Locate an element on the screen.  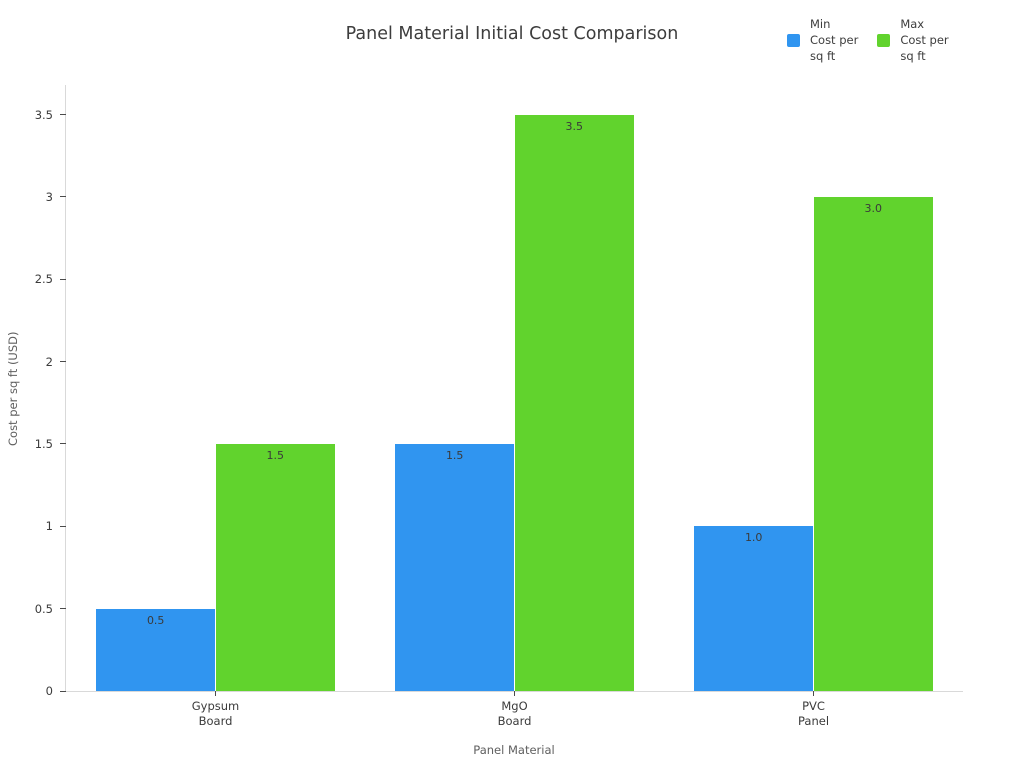
legend-swatch-max-icon is located at coordinates (884, 40).